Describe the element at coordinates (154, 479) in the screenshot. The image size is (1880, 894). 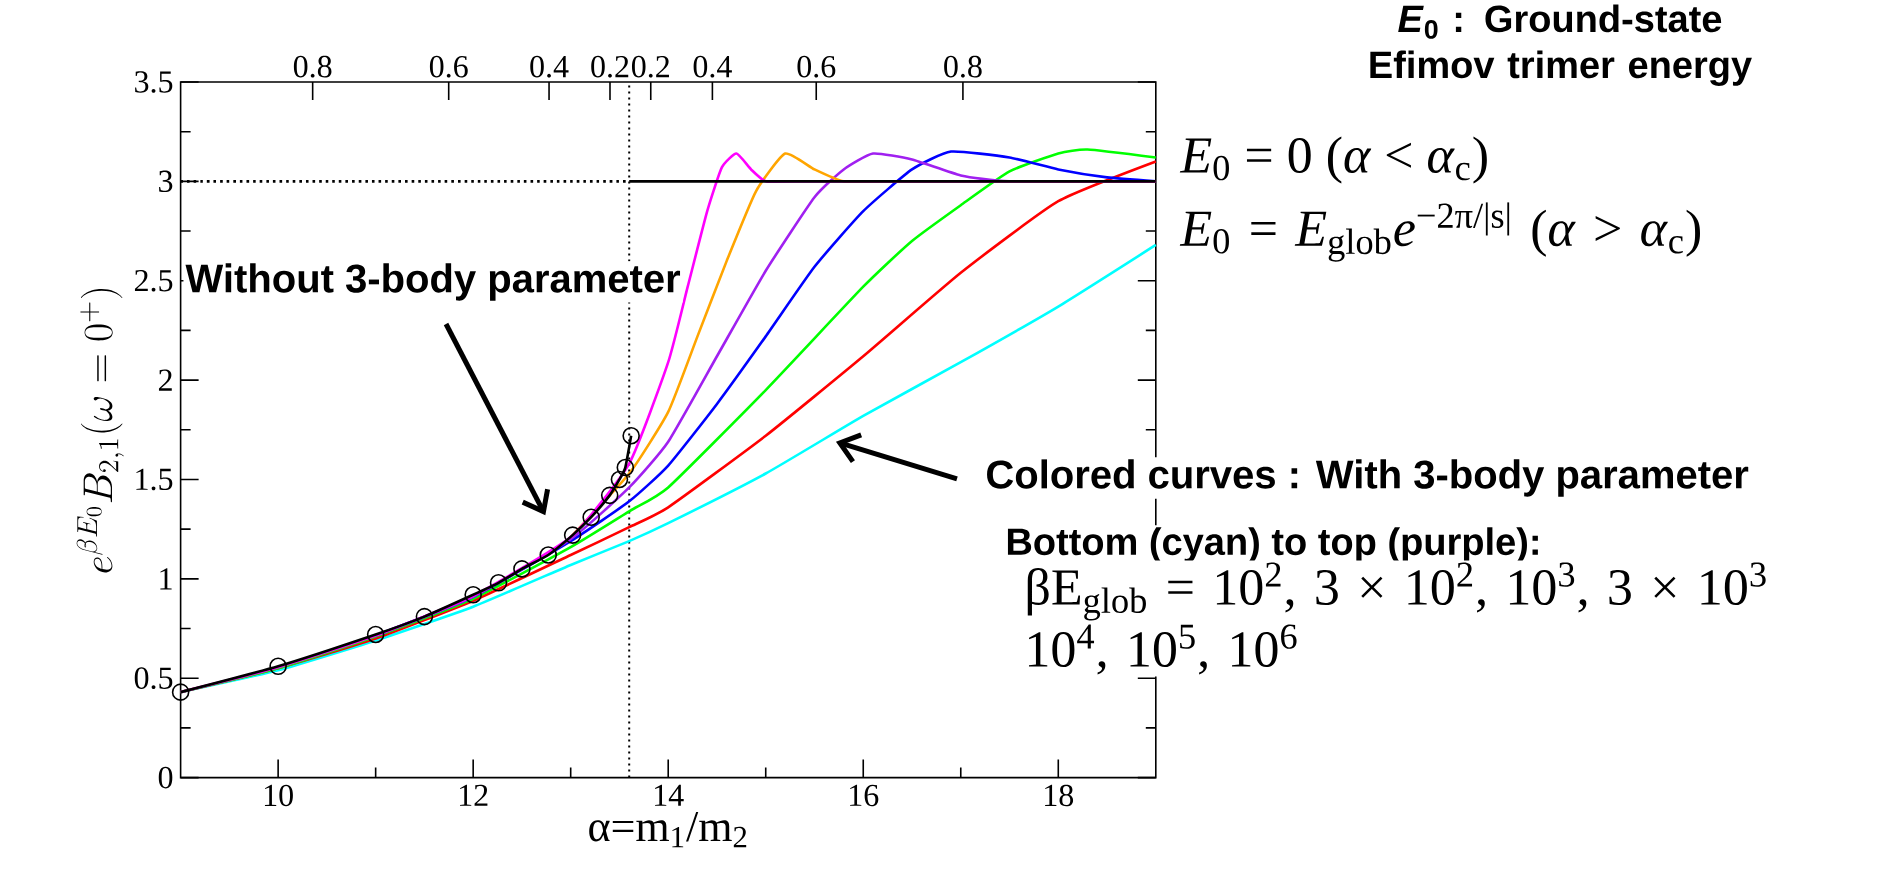
I see `y-tick-label: 1.5` at that location.